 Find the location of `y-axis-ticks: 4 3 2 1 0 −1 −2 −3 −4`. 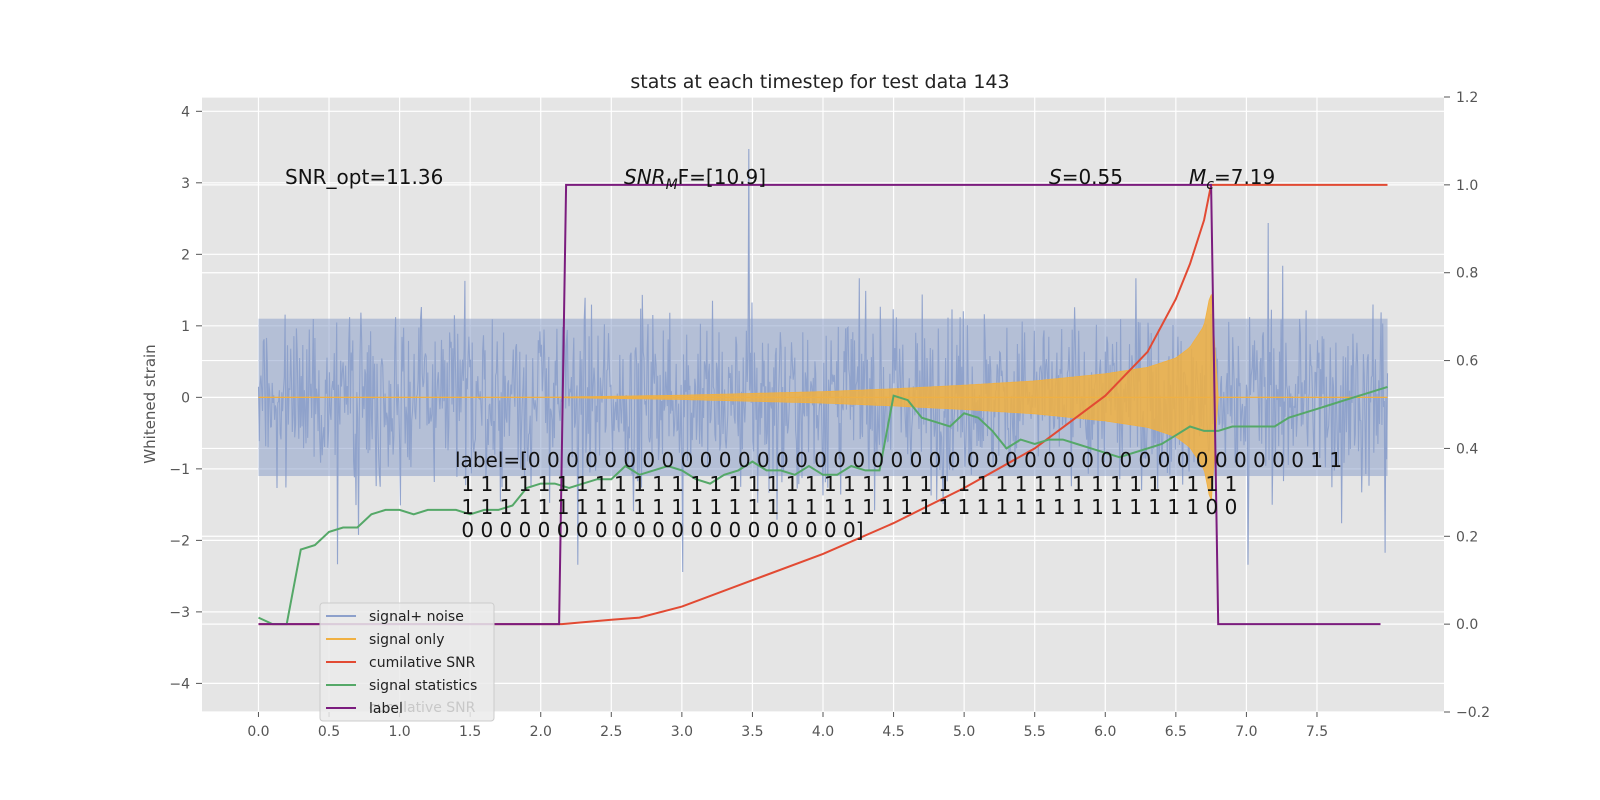

y-axis-ticks: 4 3 2 1 0 −1 −2 −3 −4 is located at coordinates (185, 398).